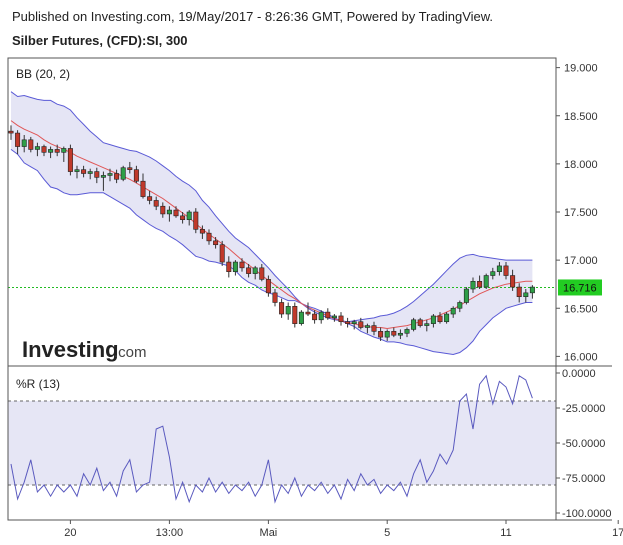 This screenshot has height=545, width=623. Describe the element at coordinates (581, 261) in the screenshot. I see `price-tick-label: 17.000` at that location.